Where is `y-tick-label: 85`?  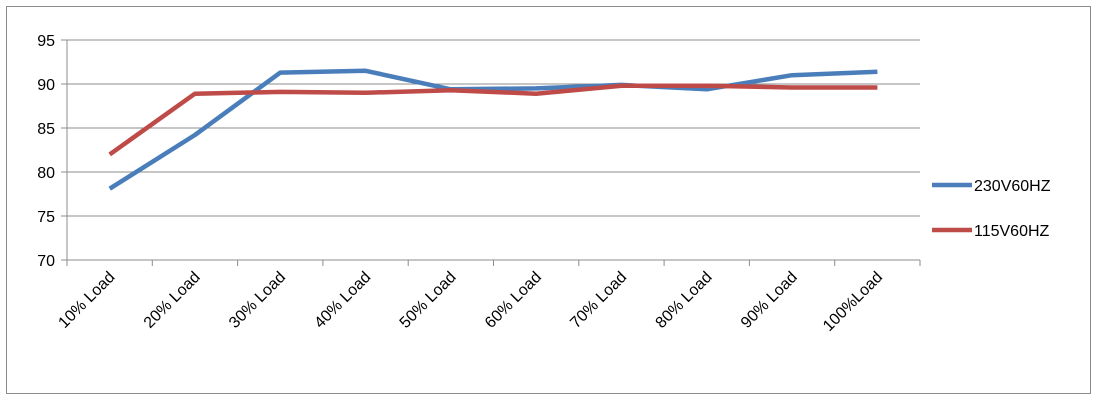
y-tick-label: 85 is located at coordinates (46, 129).